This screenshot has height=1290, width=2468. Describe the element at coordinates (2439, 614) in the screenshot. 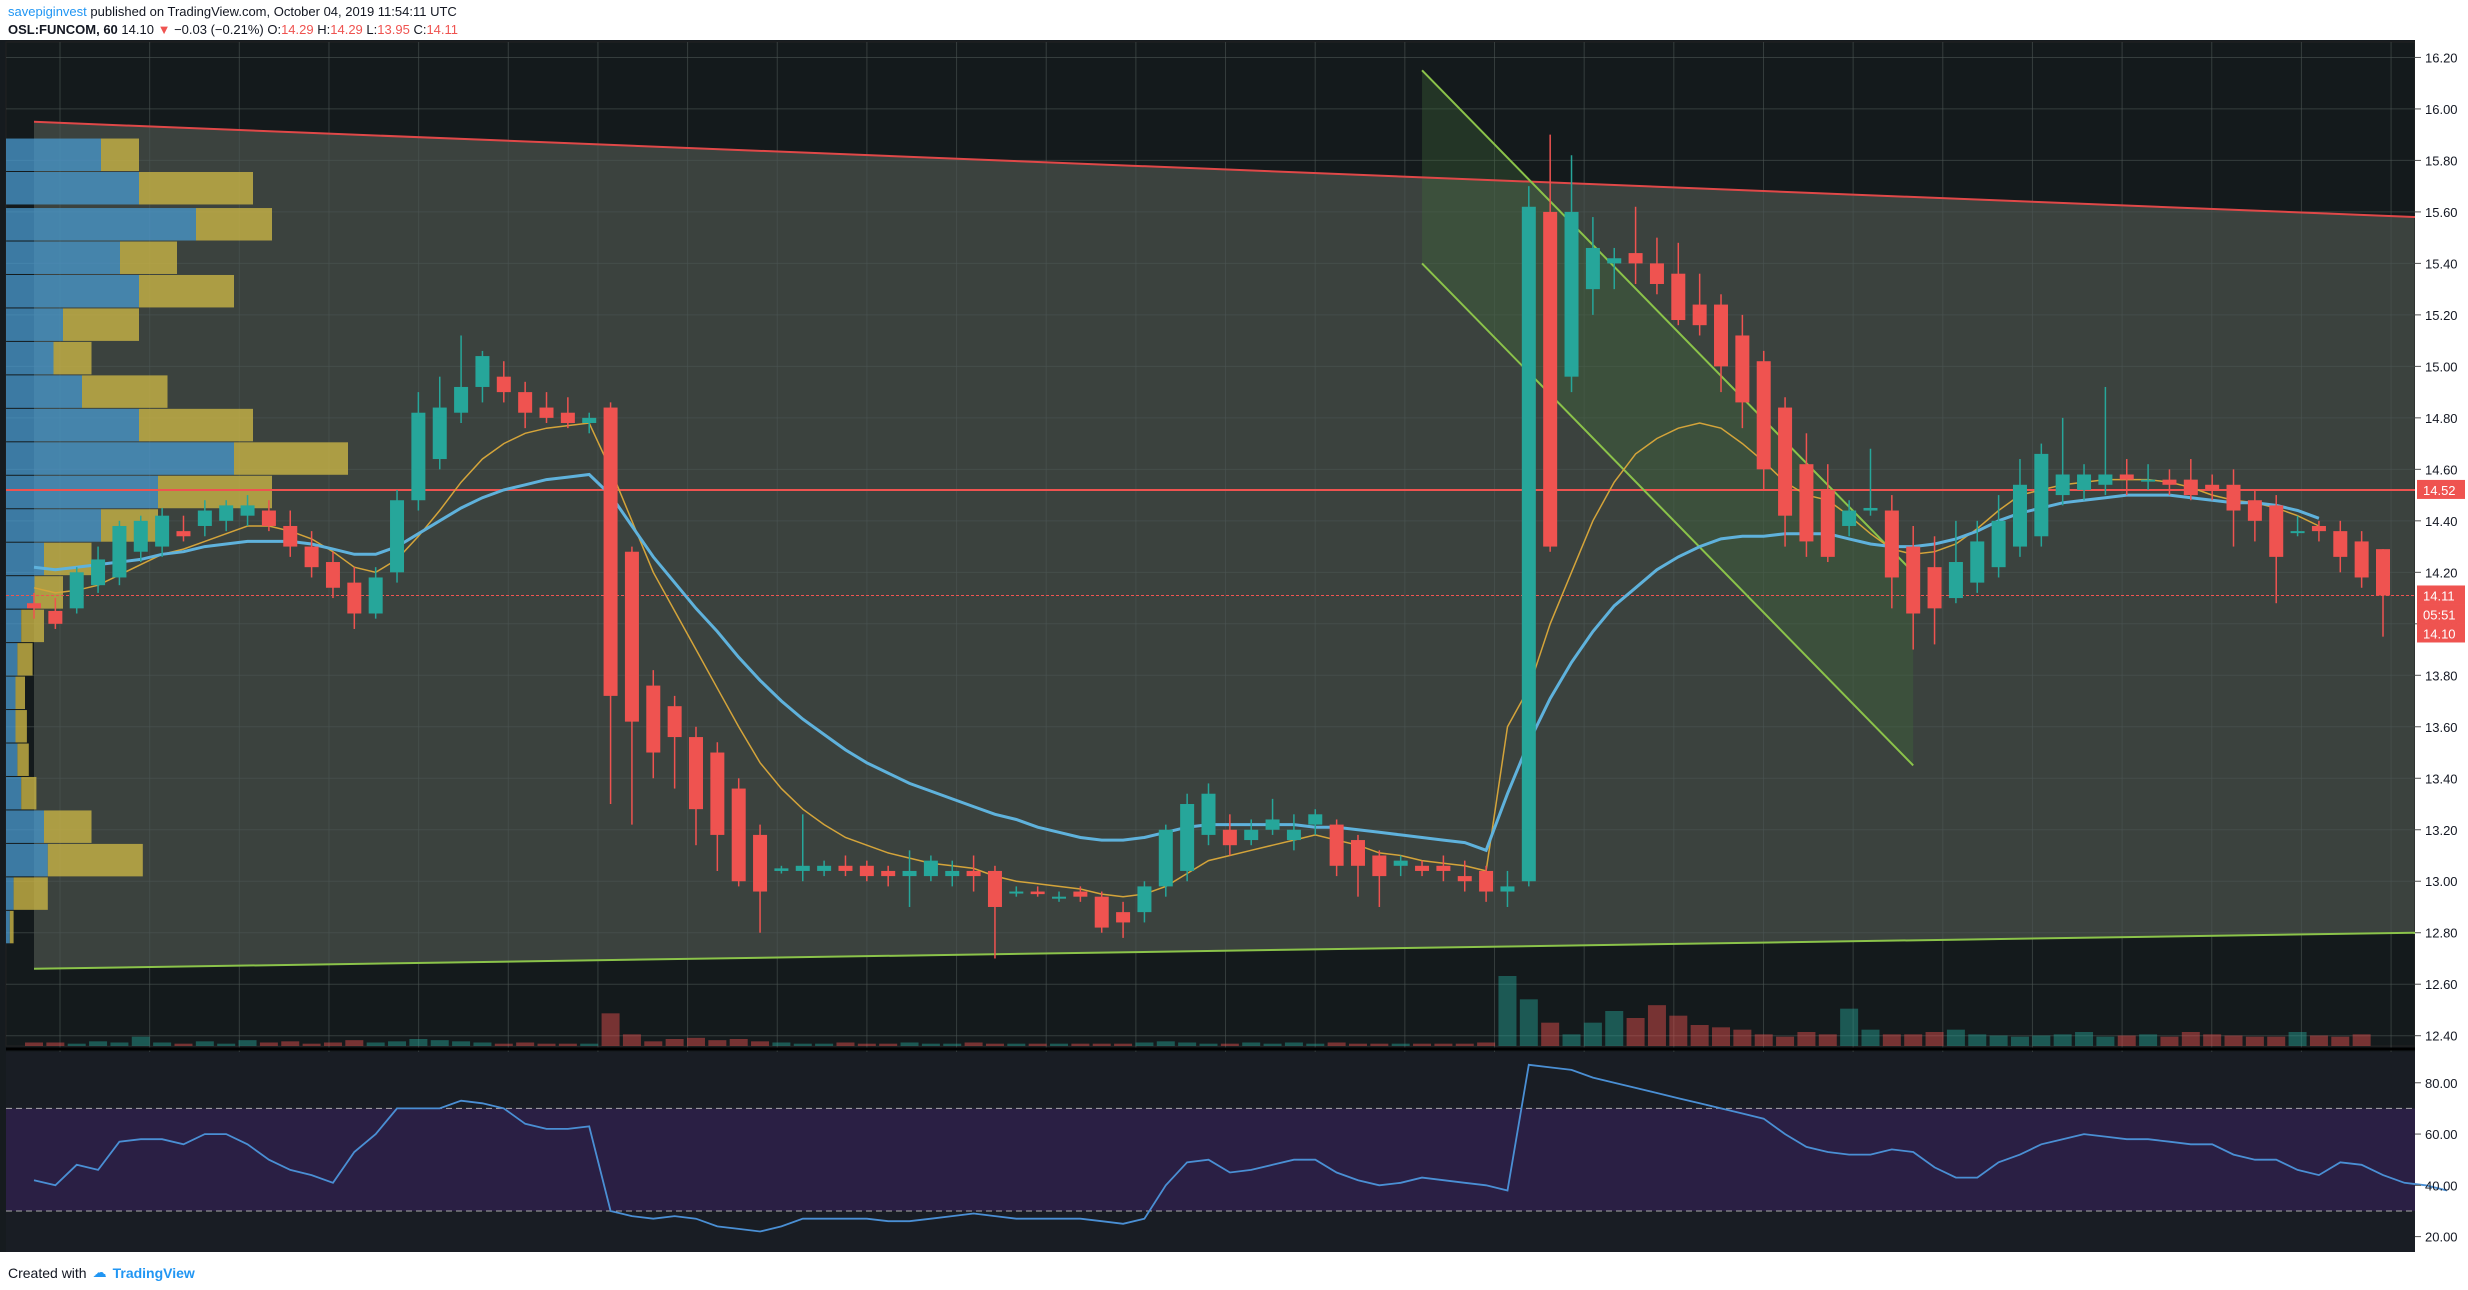

I see `price-label-text: 05:51` at that location.